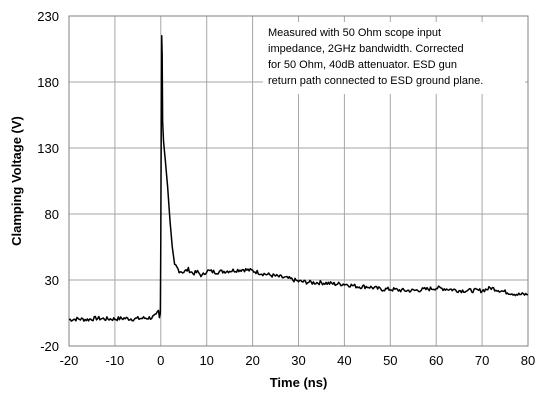 The height and width of the screenshot is (394, 536). What do you see at coordinates (344, 360) in the screenshot?
I see `x-tick-label: 40` at bounding box center [344, 360].